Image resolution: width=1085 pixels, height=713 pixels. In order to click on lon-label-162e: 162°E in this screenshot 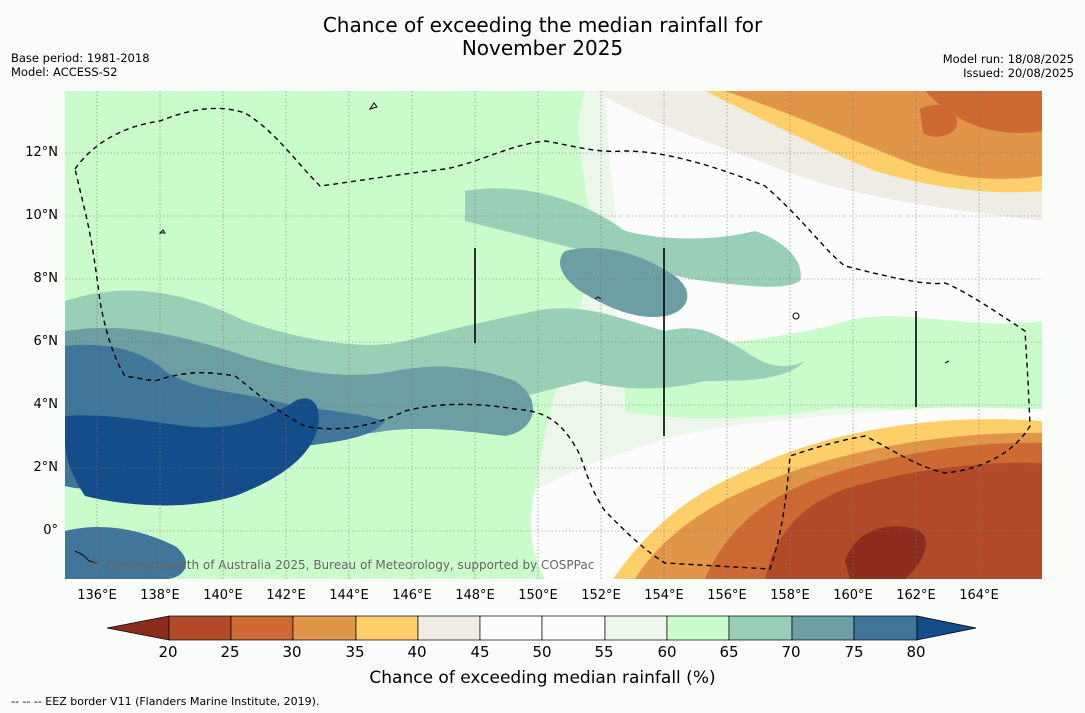, I will do `click(916, 595)`.